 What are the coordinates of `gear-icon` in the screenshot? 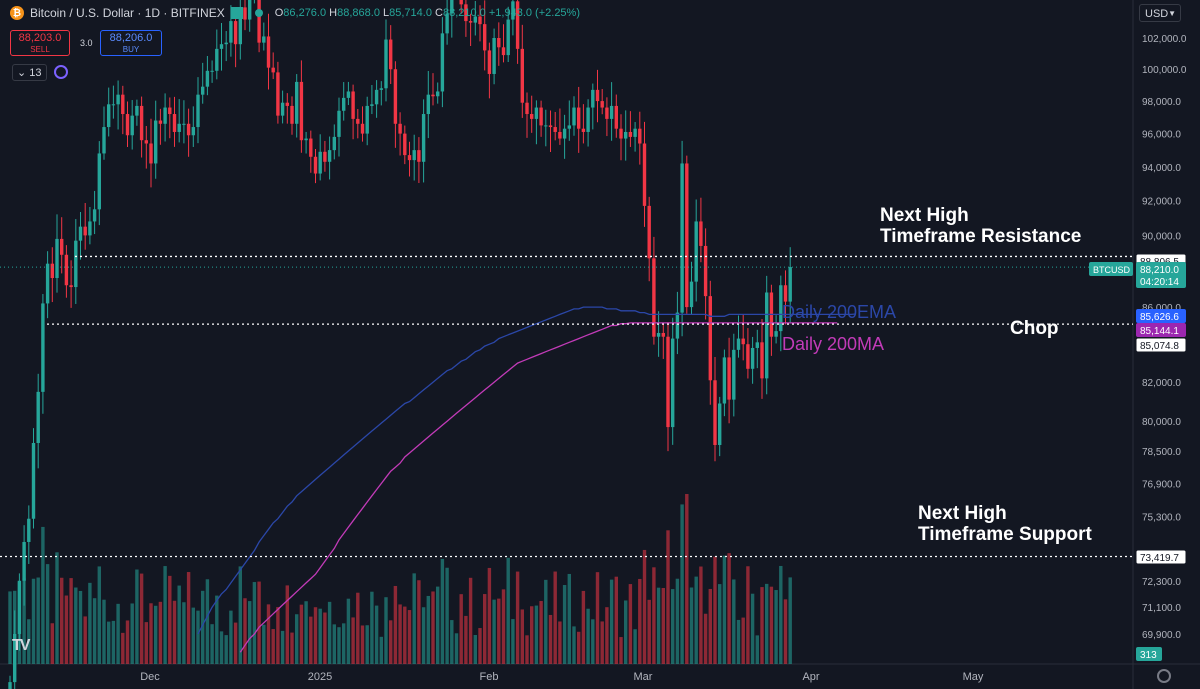 It's located at (1164, 676).